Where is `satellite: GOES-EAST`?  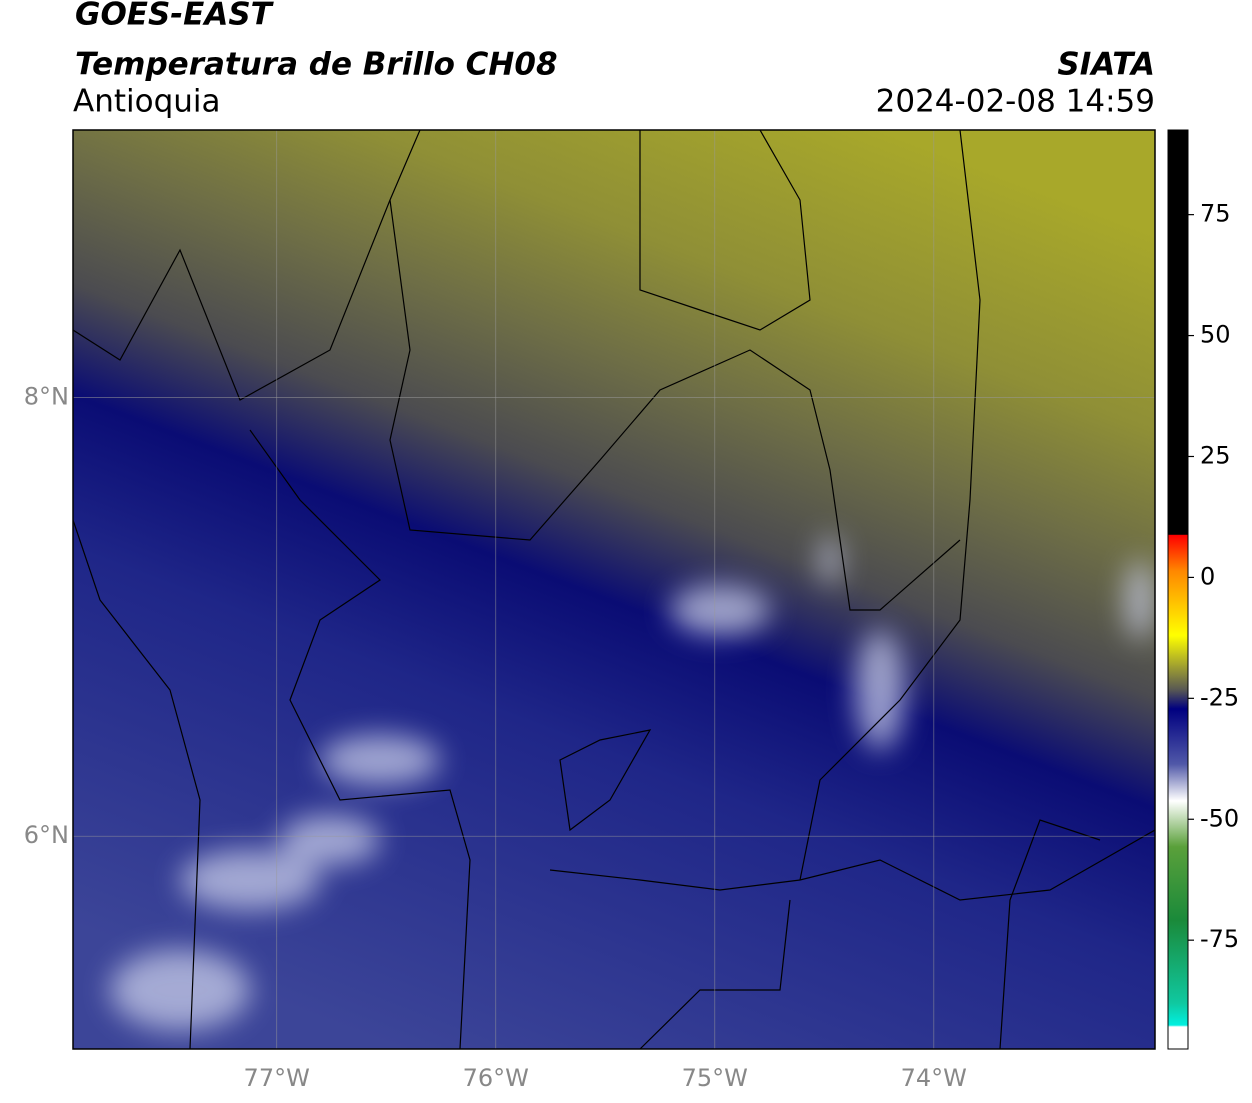 satellite: GOES-EAST is located at coordinates (175, 16).